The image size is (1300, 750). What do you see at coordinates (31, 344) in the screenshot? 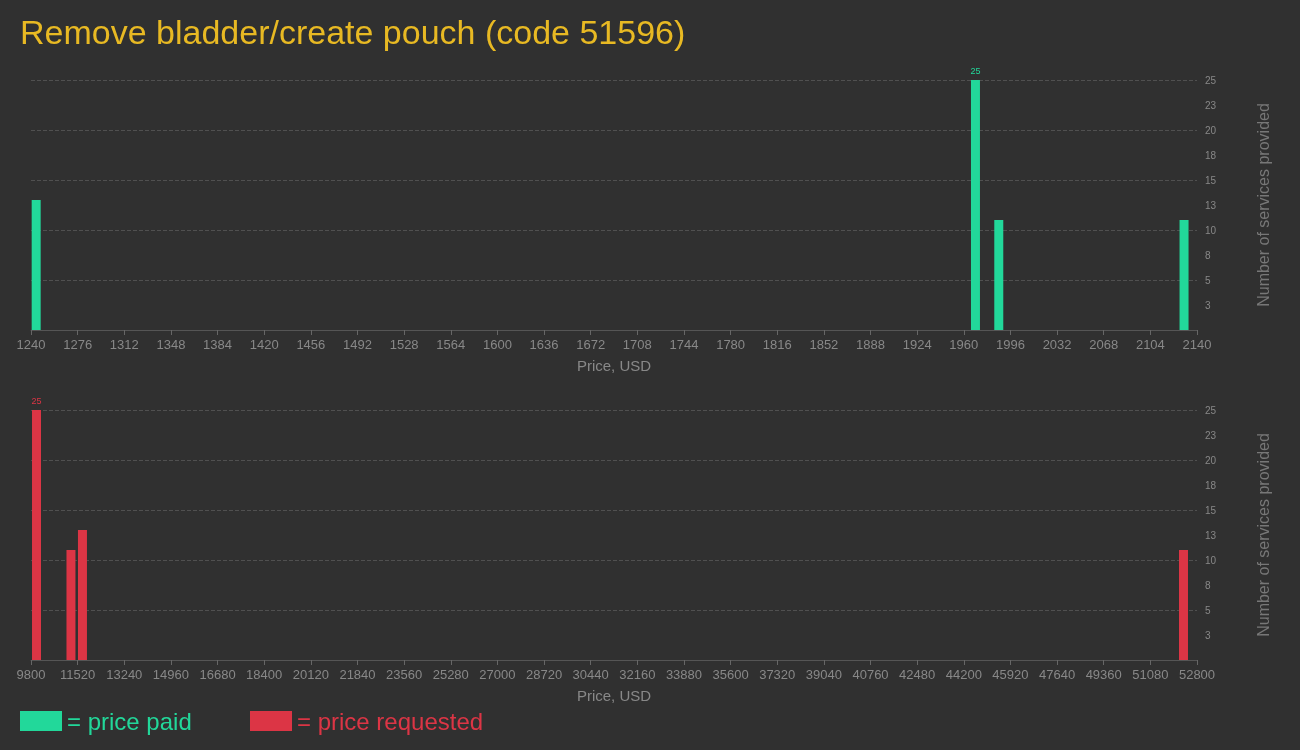
I see `x-tick-label: 1240` at bounding box center [31, 344].